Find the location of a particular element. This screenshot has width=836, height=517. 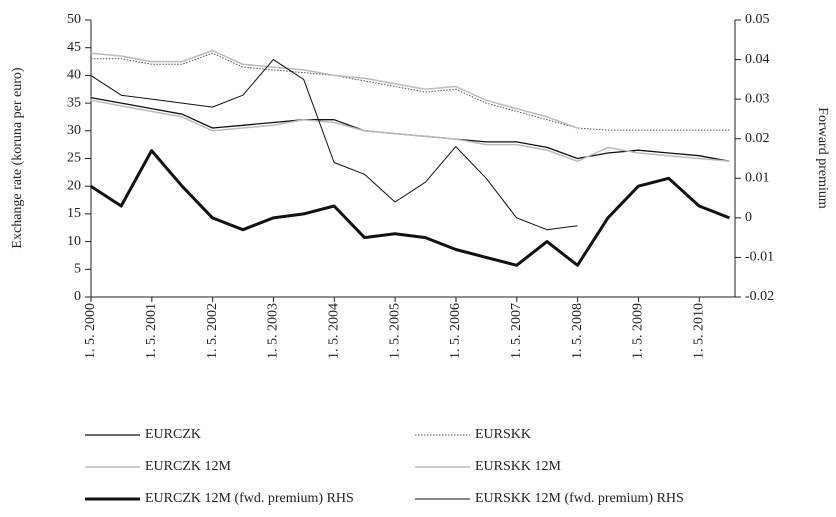

y2-tick-label: -0.02 is located at coordinates (759, 296).